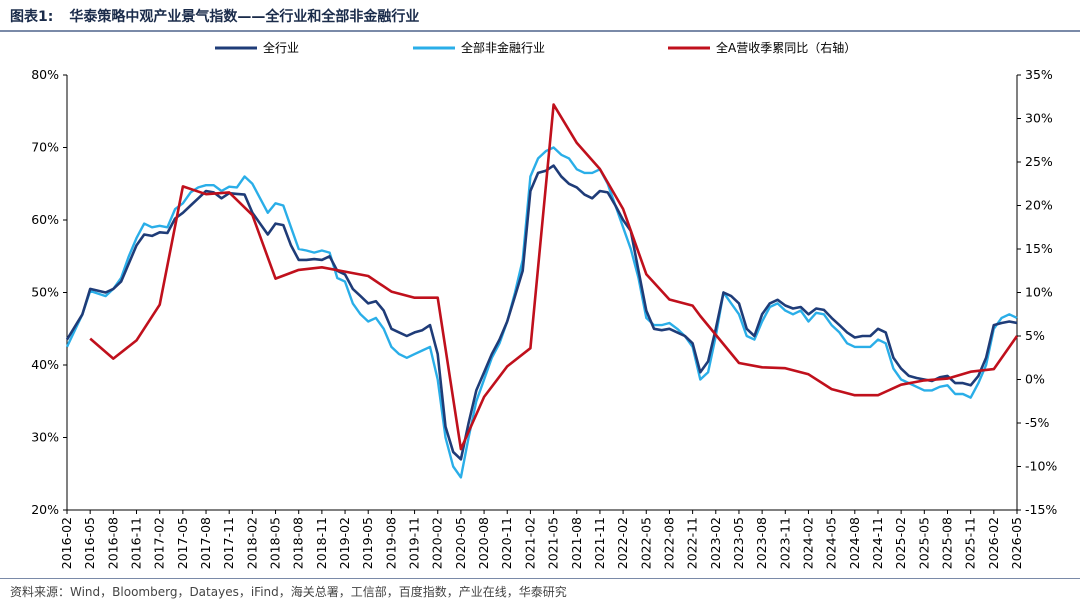 This screenshot has width=1080, height=605. Describe the element at coordinates (1016, 543) in the screenshot. I see `x-tick-label: 2026-05` at that location.